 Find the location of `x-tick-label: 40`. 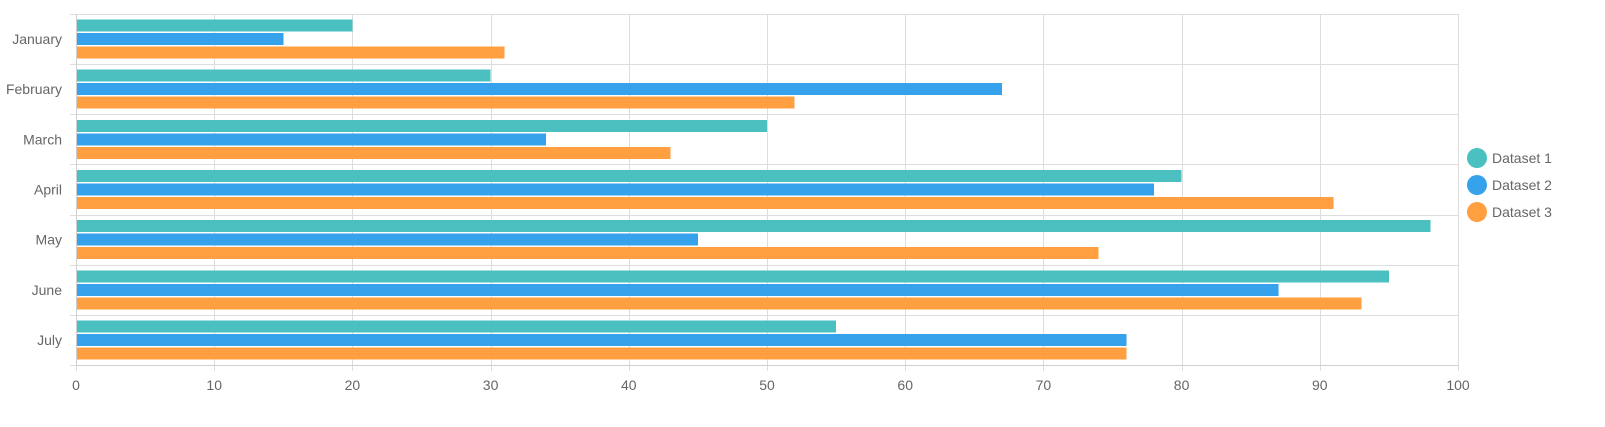

x-tick-label: 40 is located at coordinates (629, 385).